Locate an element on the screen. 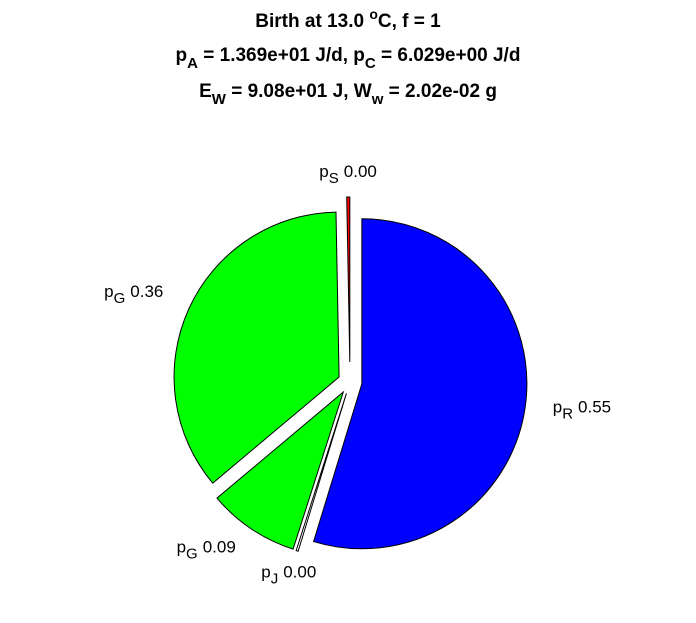 This screenshot has width=696, height=623. slice-label: pR 0.55 is located at coordinates (582, 409).